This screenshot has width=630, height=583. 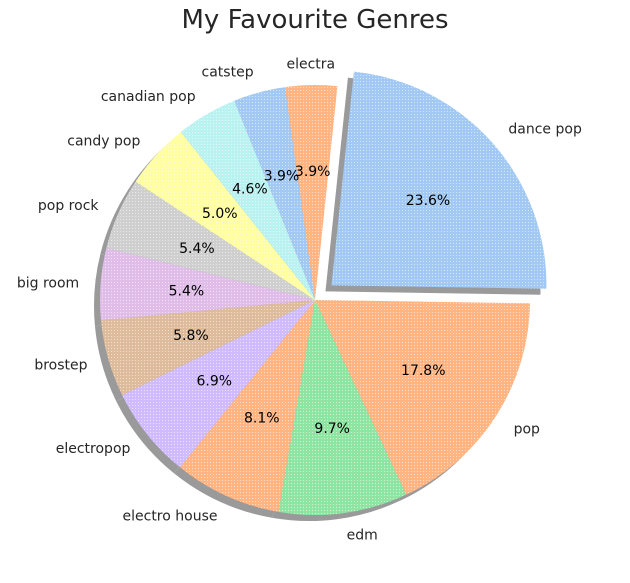 What do you see at coordinates (422, 397) in the screenshot?
I see `slice-texture-pop` at bounding box center [422, 397].